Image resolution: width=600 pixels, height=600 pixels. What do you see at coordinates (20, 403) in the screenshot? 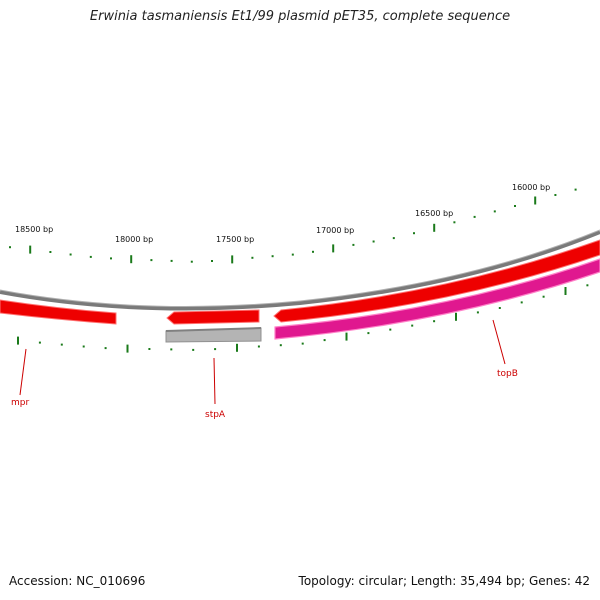
I see `gene-label-mpr: mpr` at bounding box center [20, 403].